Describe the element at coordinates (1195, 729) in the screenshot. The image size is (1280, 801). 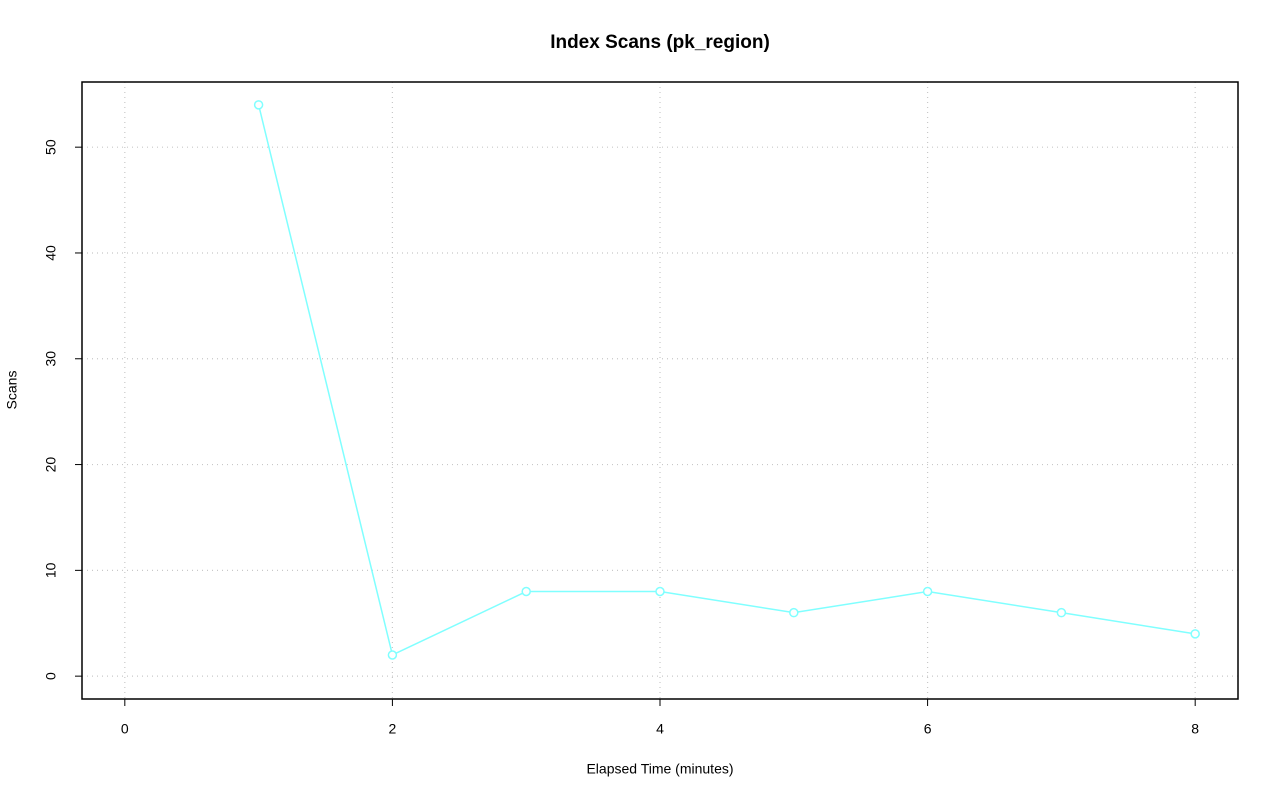
I see `x-tick-label: 8` at that location.